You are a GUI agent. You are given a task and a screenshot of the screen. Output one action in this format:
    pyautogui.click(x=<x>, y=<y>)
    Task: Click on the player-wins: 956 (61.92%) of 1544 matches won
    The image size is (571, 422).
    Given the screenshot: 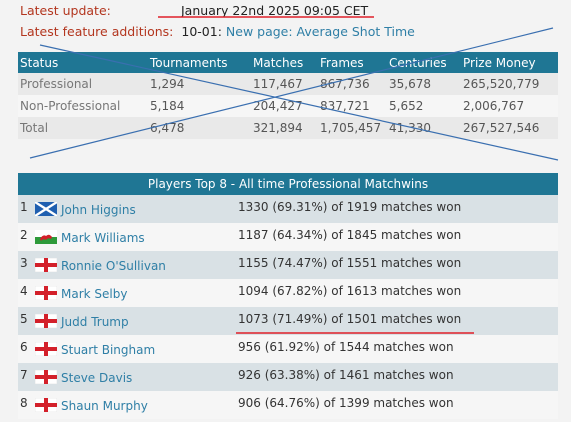 What is the action you would take?
    pyautogui.click(x=397, y=349)
    